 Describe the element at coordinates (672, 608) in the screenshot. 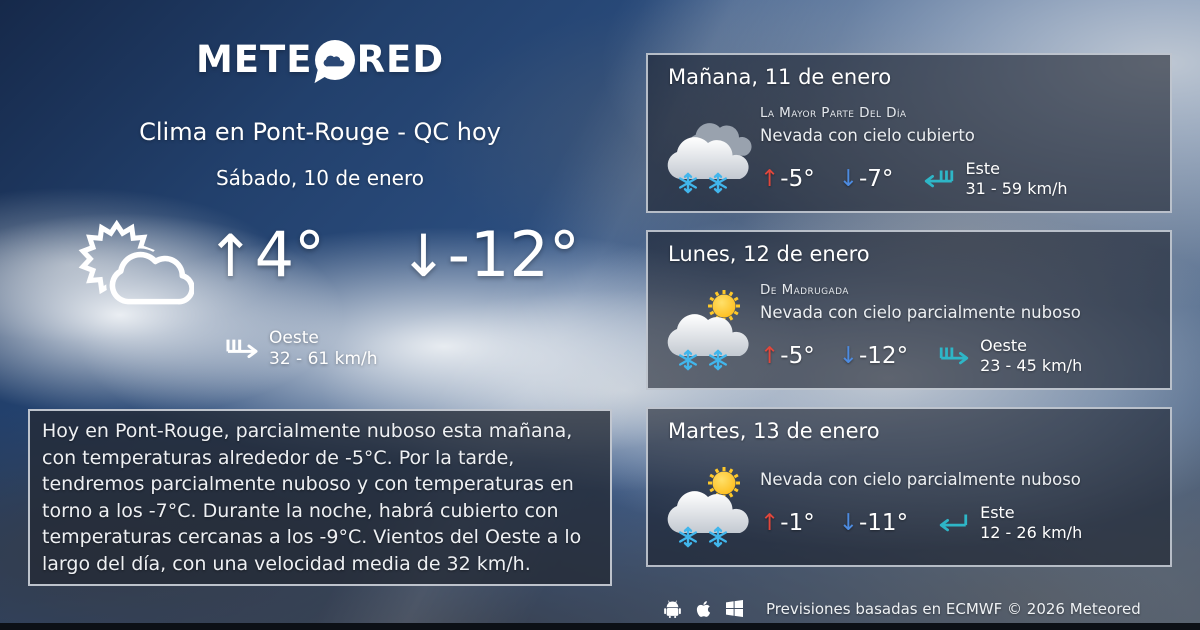

I see `android-icon` at that location.